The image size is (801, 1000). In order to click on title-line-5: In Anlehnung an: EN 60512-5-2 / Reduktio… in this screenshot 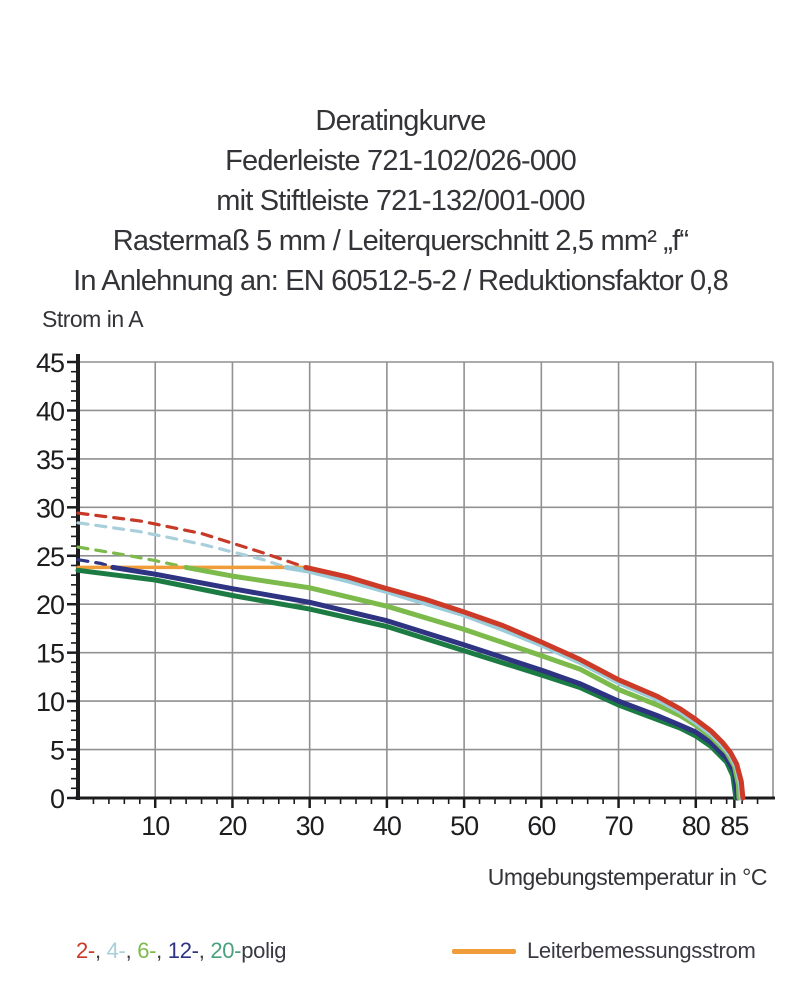, I will do `click(401, 281)`.